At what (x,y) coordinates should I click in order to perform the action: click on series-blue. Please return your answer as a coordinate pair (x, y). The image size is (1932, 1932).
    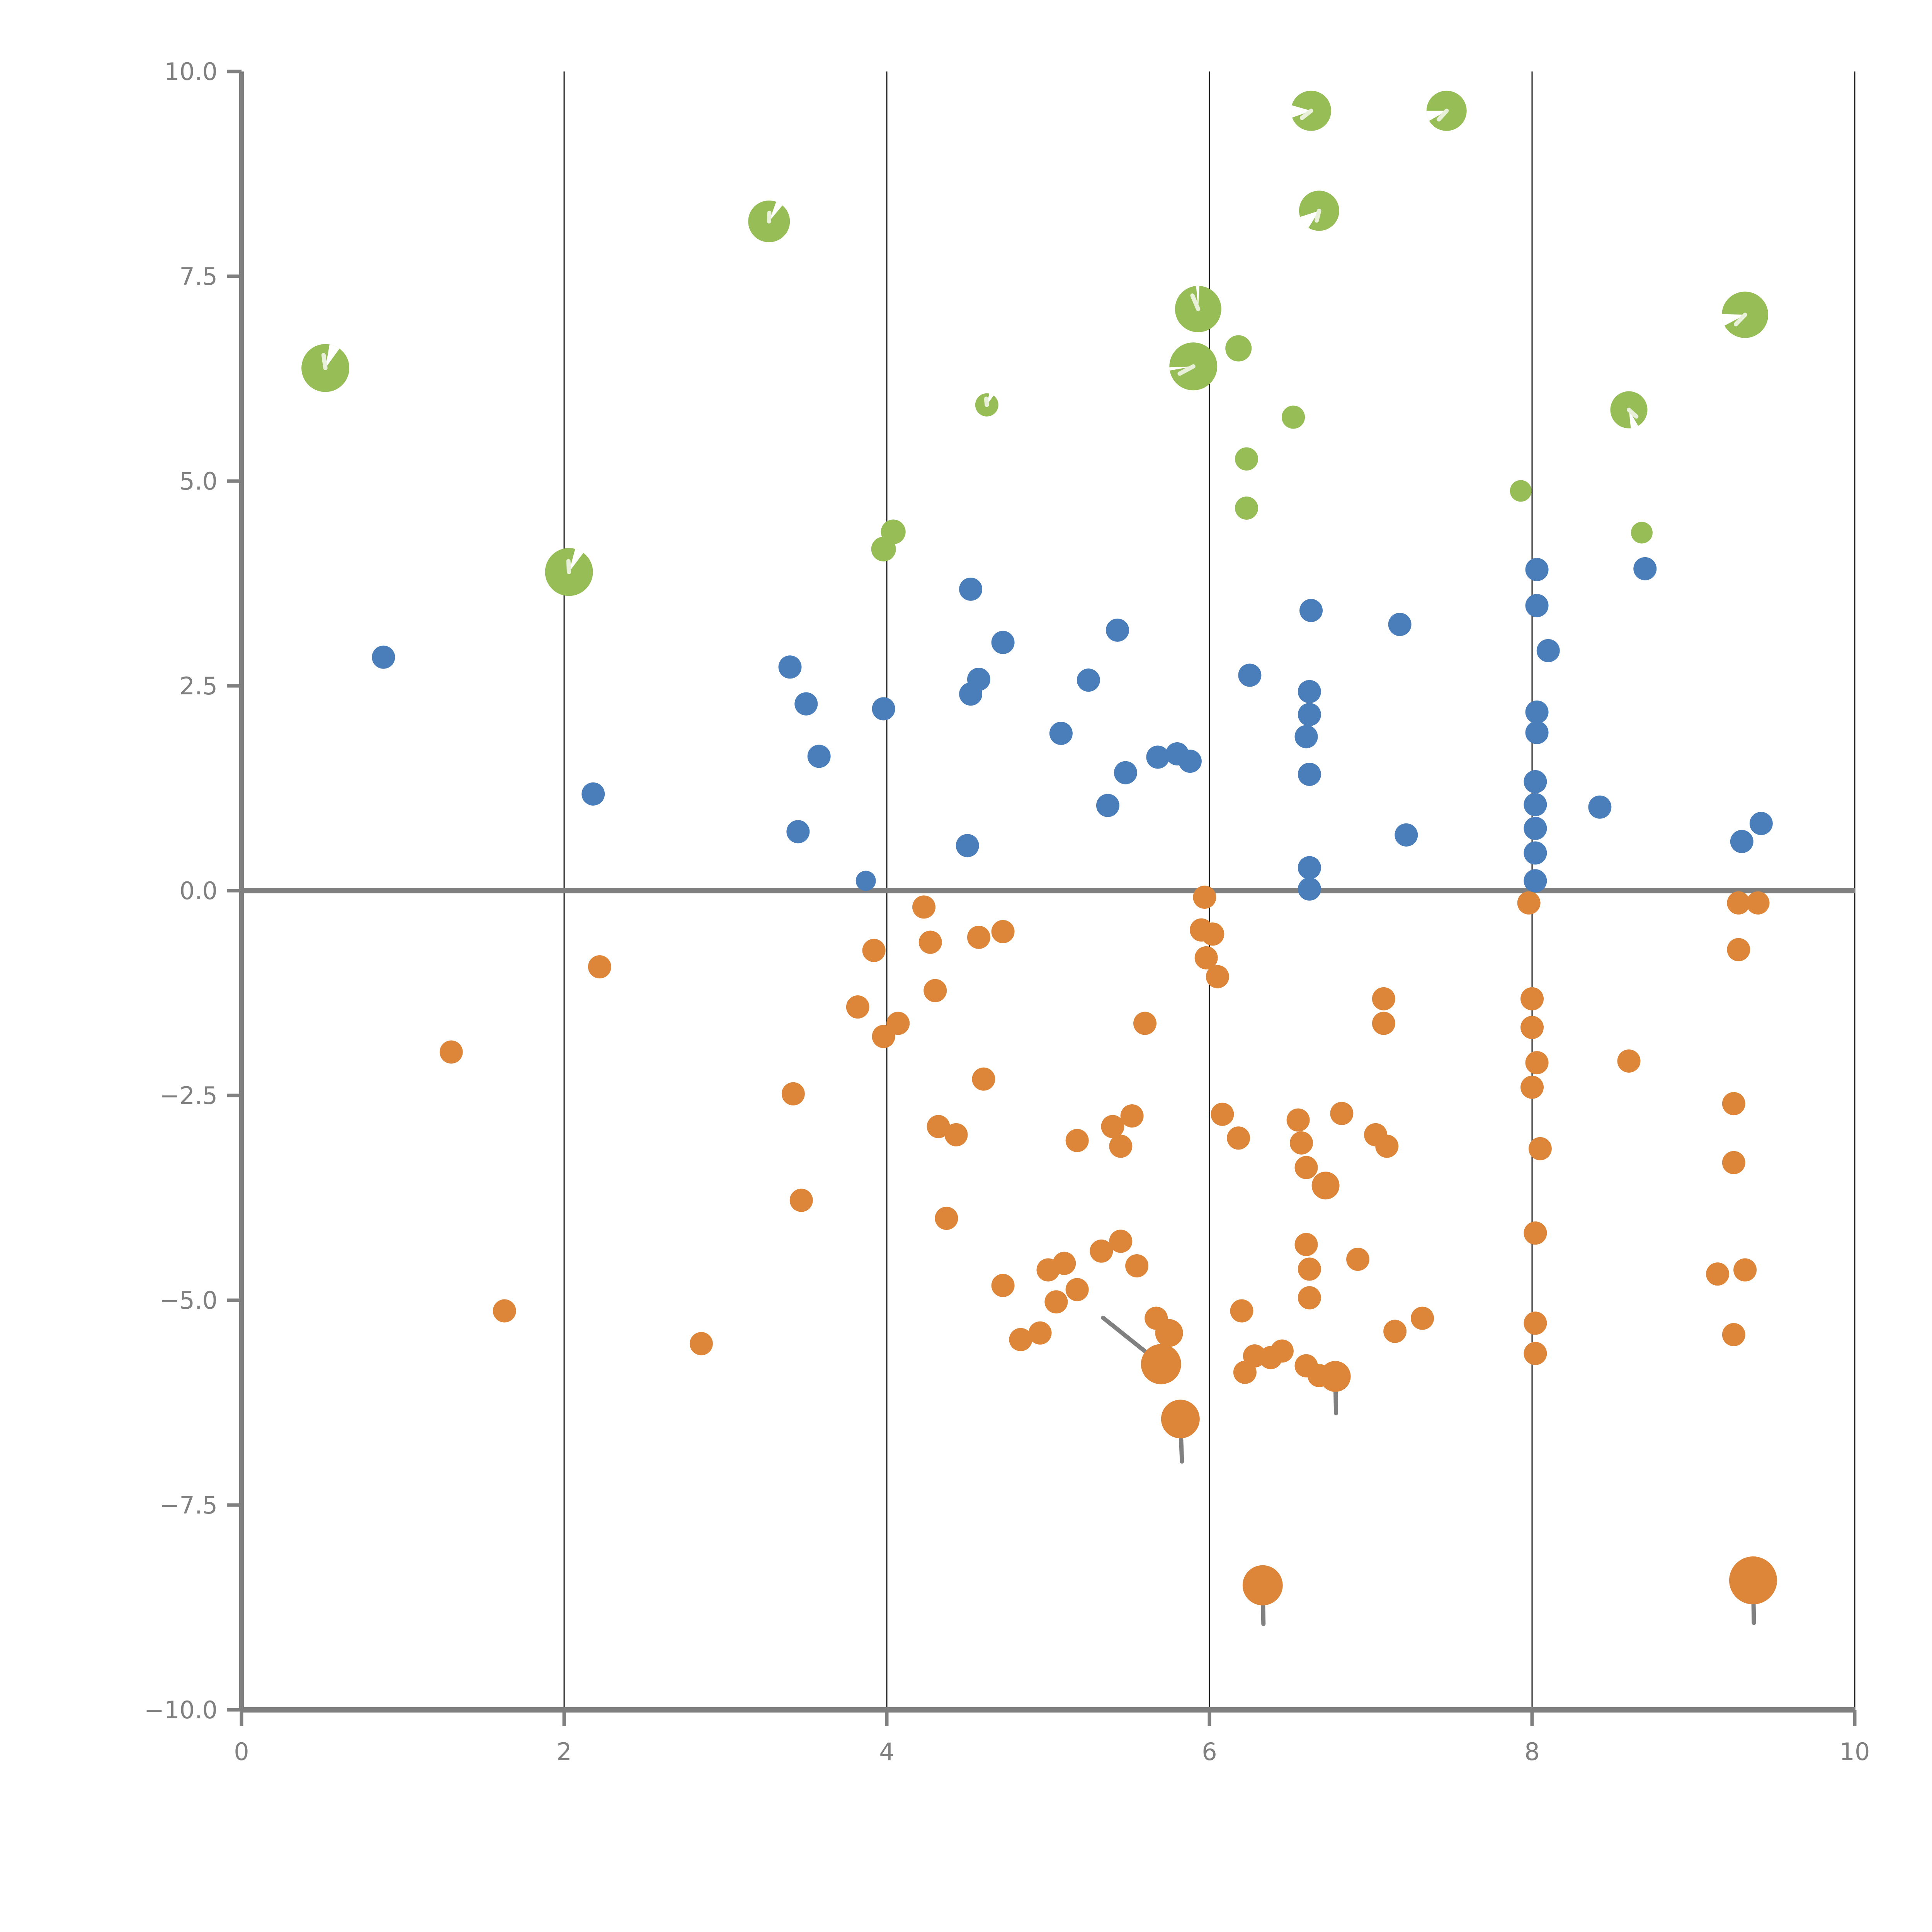
    Looking at the image, I should click on (1072, 729).